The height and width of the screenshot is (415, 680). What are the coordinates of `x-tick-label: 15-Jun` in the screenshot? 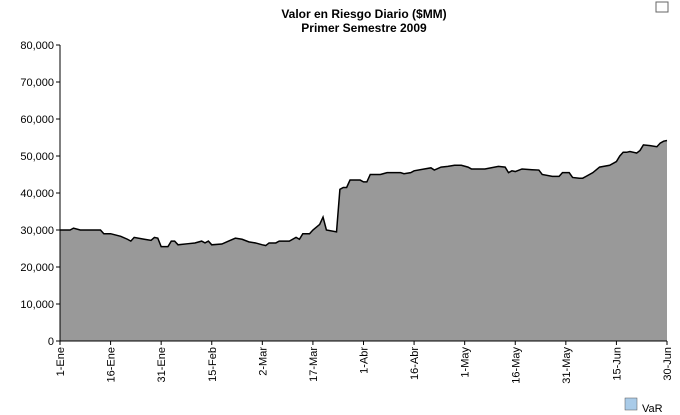 It's located at (617, 364).